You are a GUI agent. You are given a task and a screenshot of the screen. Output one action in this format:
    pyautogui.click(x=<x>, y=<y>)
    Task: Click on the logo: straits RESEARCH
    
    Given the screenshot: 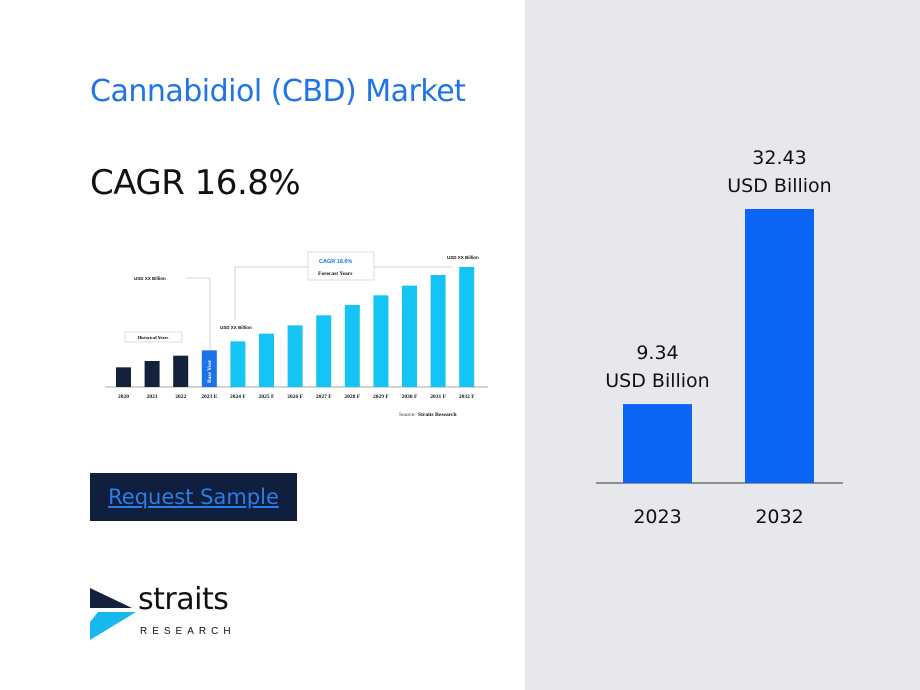 What is the action you would take?
    pyautogui.click(x=160, y=613)
    